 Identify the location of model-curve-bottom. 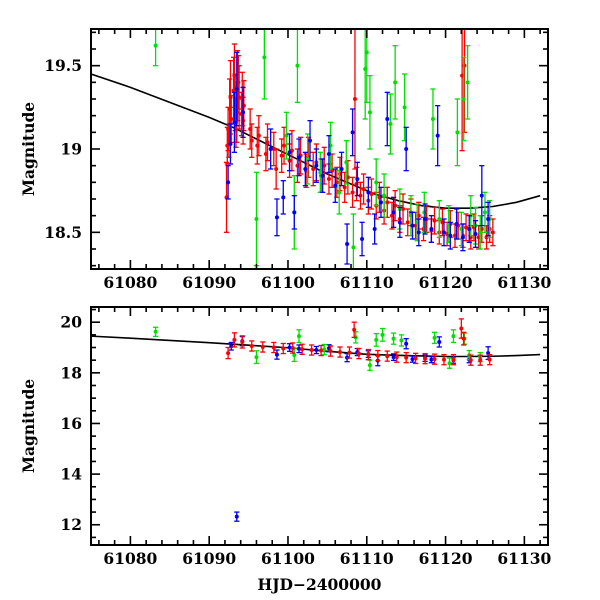
(316, 346).